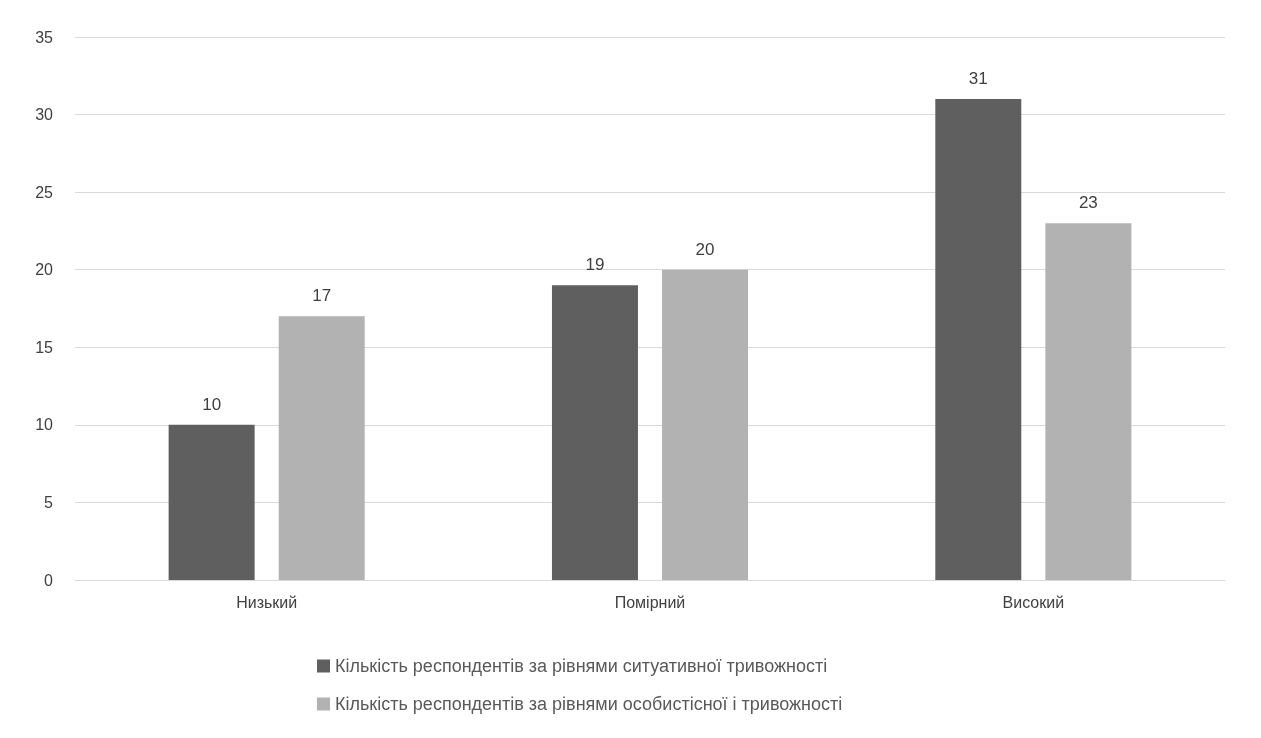 The width and height of the screenshot is (1261, 738). What do you see at coordinates (212, 404) in the screenshot?
I see `data-label: 10` at bounding box center [212, 404].